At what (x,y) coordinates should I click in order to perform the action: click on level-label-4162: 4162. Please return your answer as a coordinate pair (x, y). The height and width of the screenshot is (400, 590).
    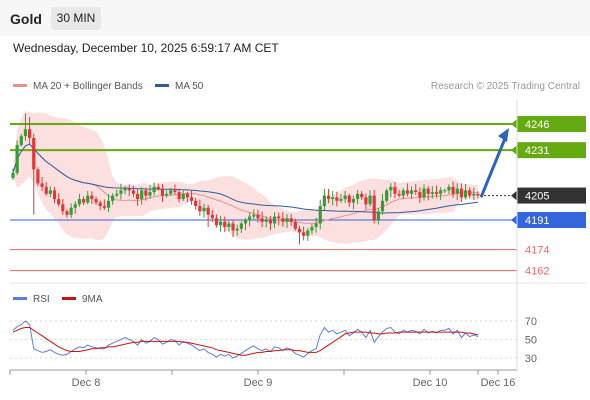
    Looking at the image, I should click on (537, 272).